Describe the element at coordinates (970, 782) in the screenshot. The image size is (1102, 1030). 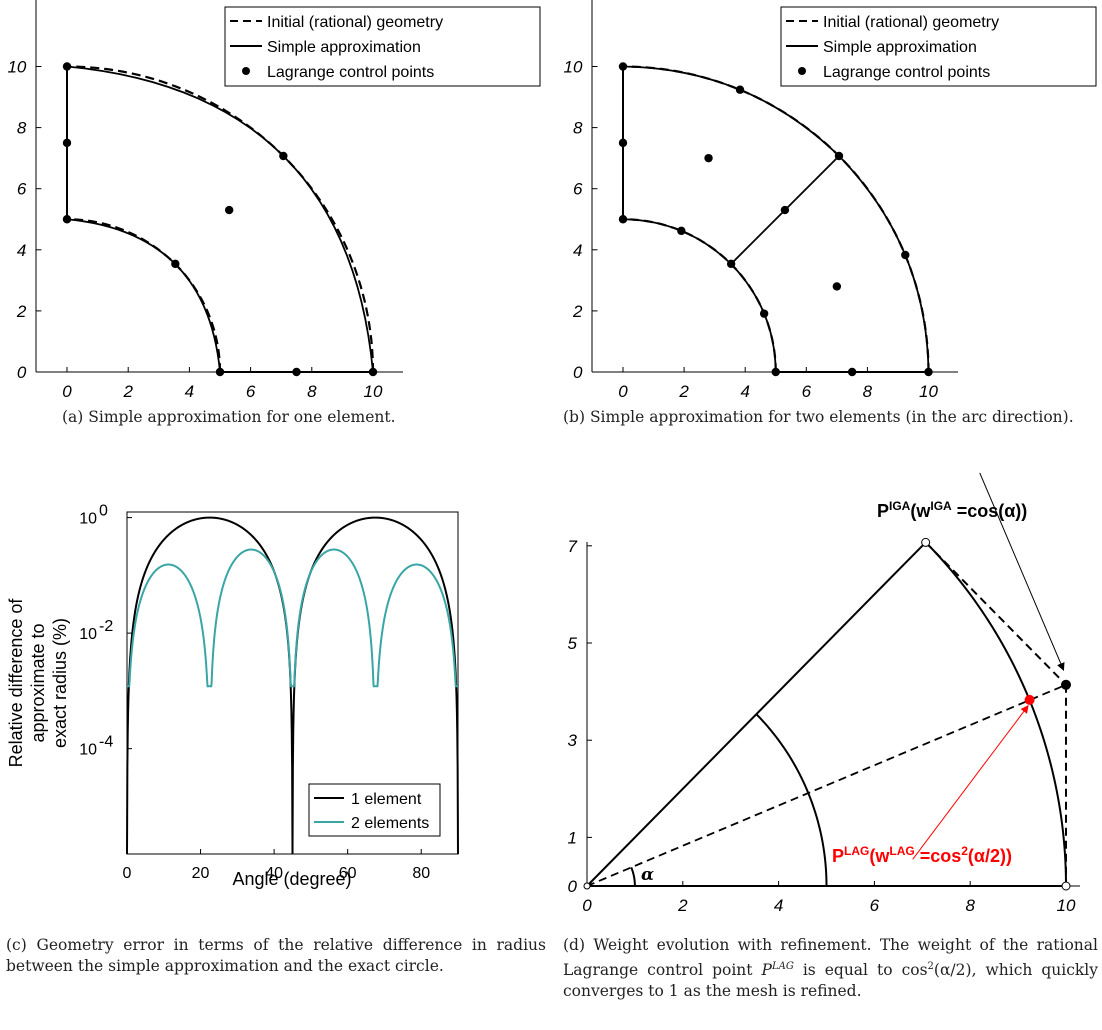
I see `p-lag-arrow` at that location.